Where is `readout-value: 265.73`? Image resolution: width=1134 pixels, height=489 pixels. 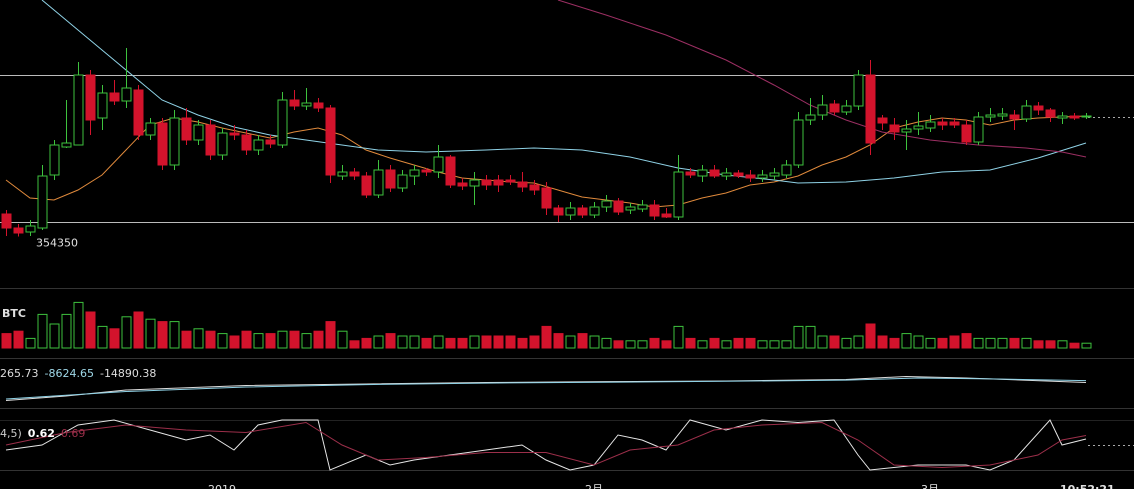 readout-value: 265.73 is located at coordinates (19, 373).